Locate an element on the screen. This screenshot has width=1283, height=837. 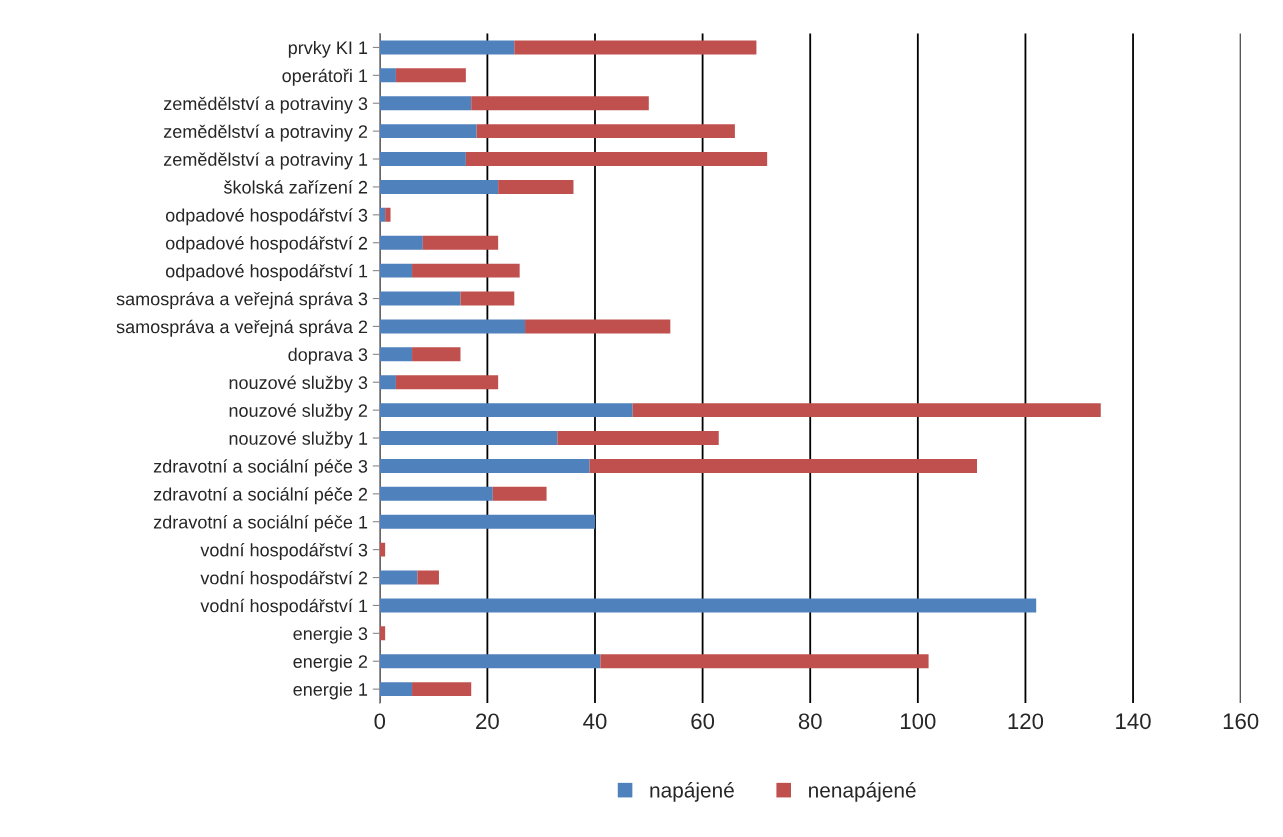
y-tick-label: prvky KI 1 is located at coordinates (328, 49).